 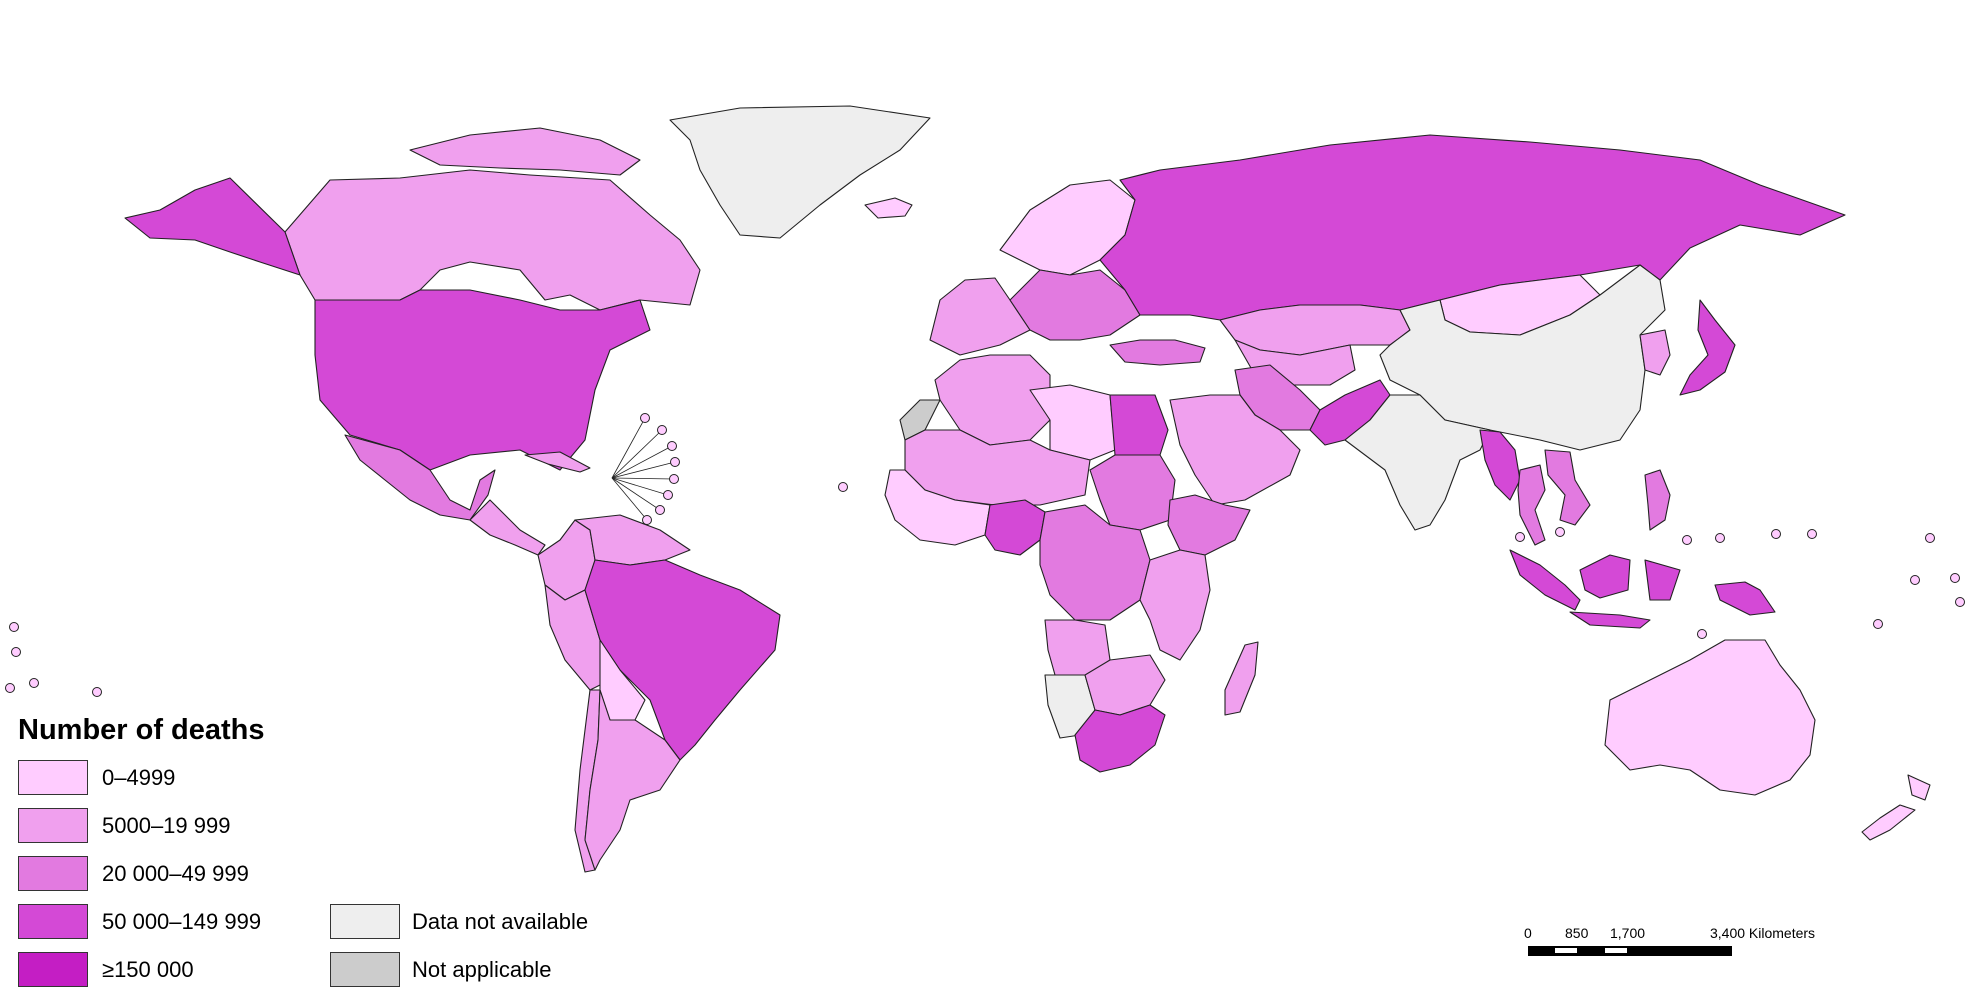 I want to click on region-WesternSahara, so click(x=920, y=420).